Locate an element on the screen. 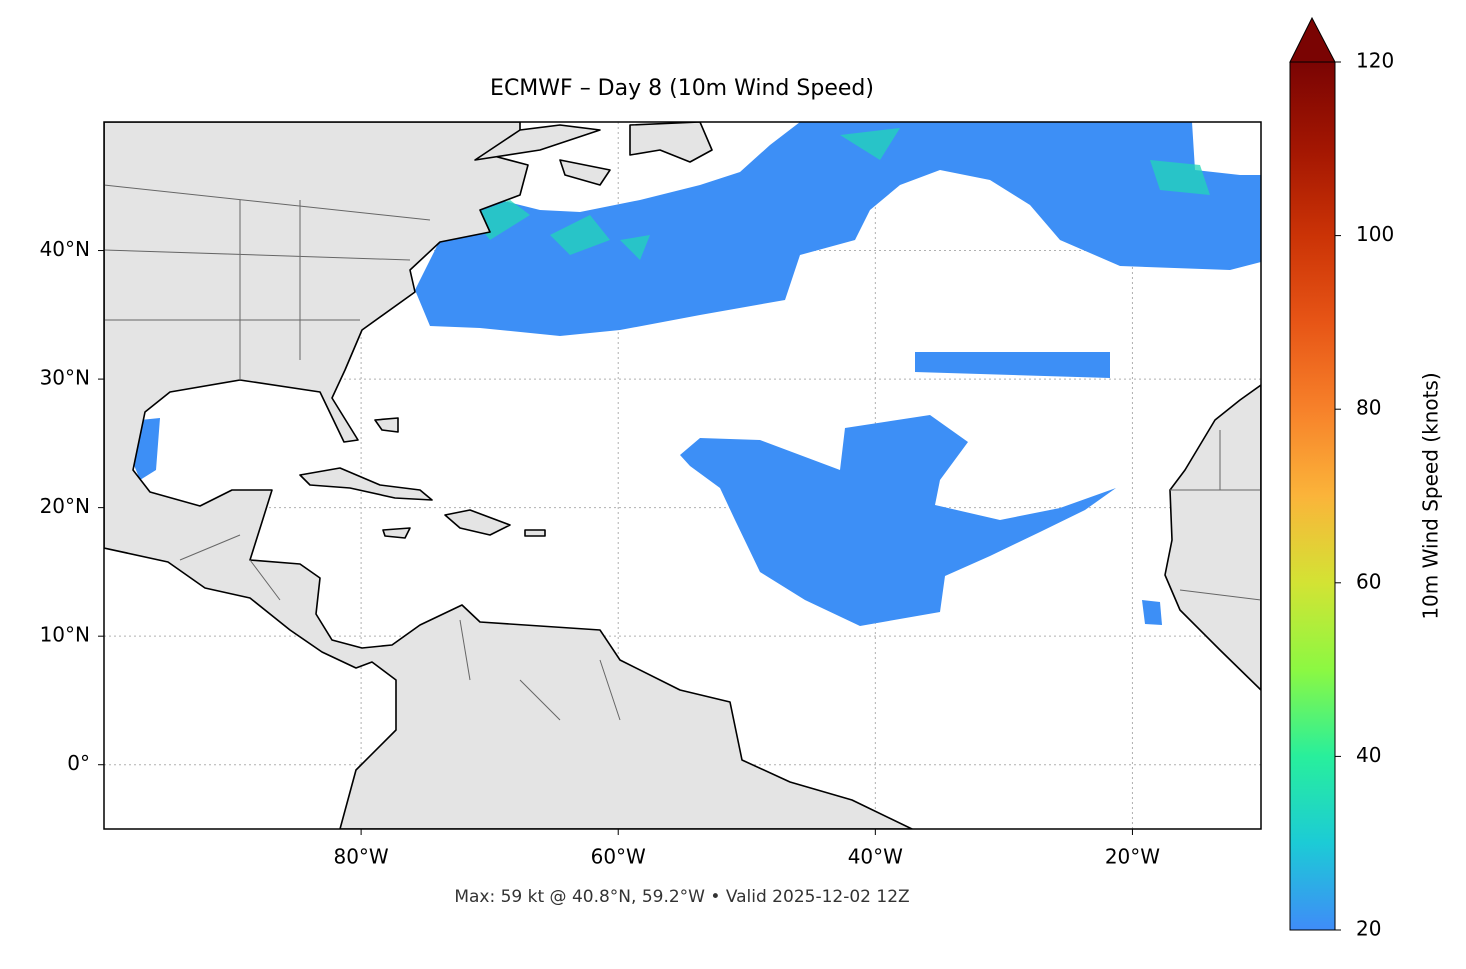  x-tick-label: 20°W is located at coordinates (1132, 857).